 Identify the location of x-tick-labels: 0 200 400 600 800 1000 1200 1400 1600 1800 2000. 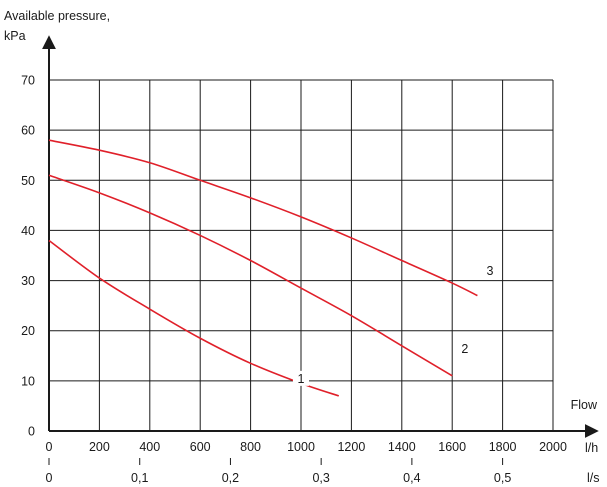
(306, 447).